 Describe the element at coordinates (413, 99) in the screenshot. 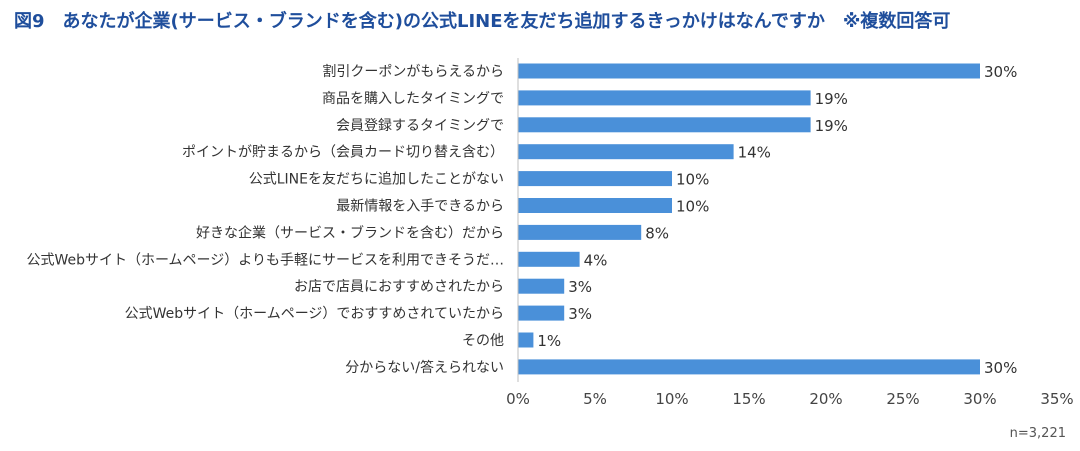

I see `category-label: 商品を購入したタイミングで` at that location.